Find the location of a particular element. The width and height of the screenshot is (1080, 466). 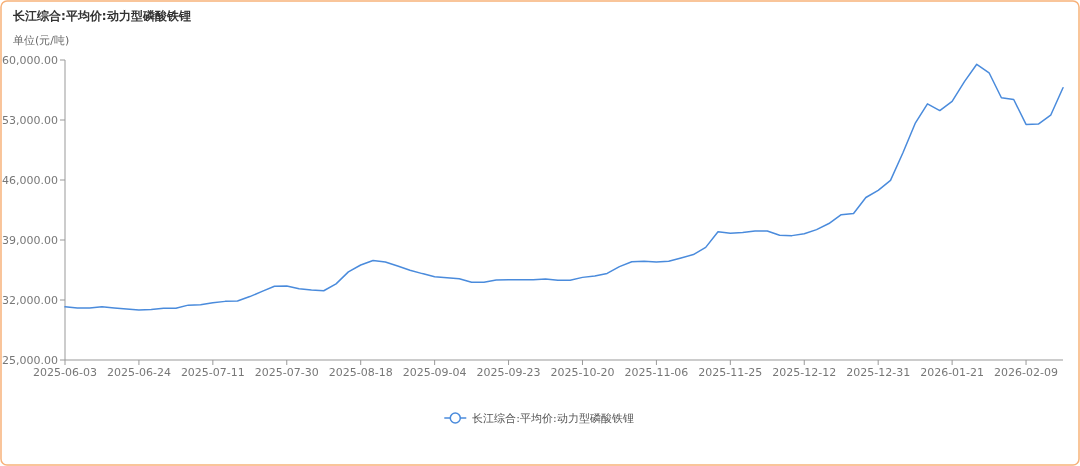

x-tick-label: 2025-07-11 is located at coordinates (212, 372).